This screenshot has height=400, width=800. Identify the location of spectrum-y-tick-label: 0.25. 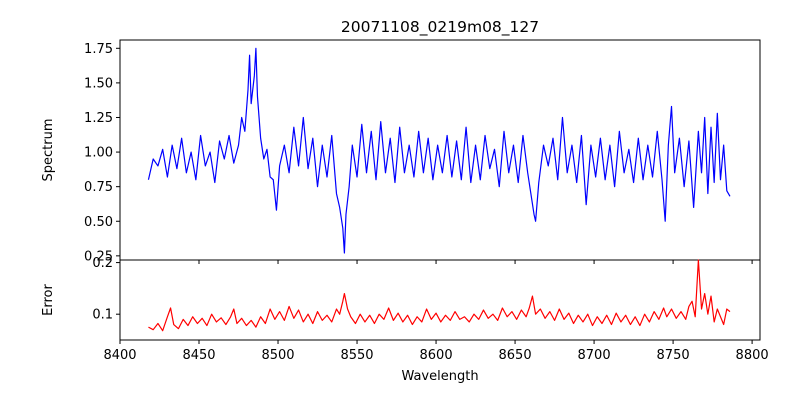
(98, 256).